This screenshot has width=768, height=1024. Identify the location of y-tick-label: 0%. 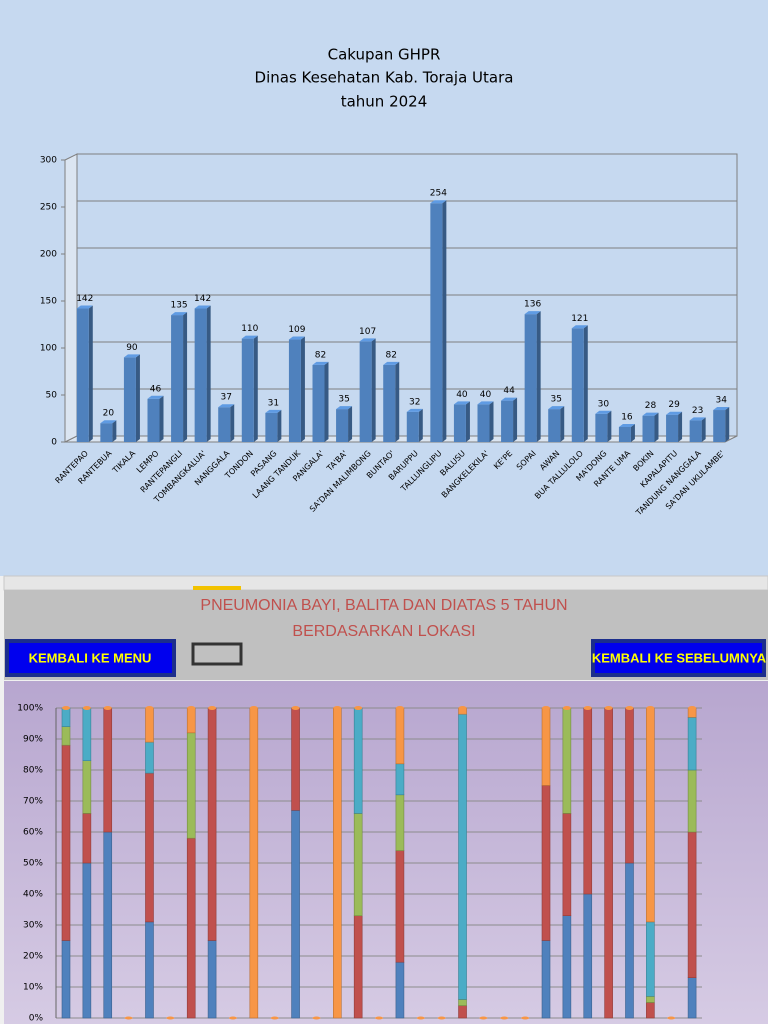
(36, 1019).